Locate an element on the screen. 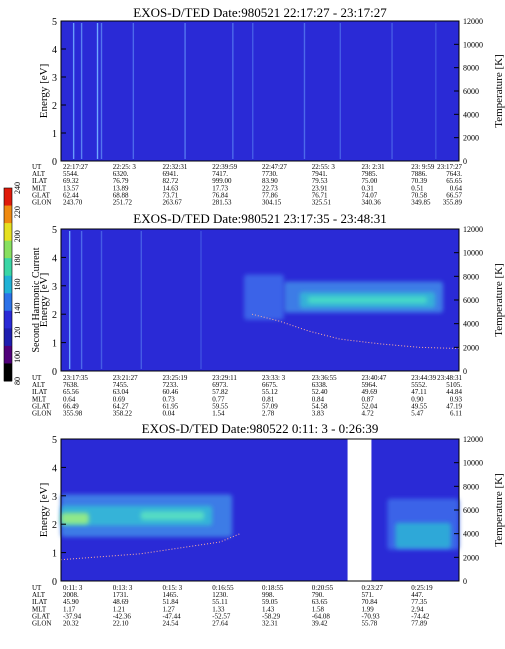 The height and width of the screenshot is (649, 505). orbit-cell: 69.32 is located at coordinates (71, 181).